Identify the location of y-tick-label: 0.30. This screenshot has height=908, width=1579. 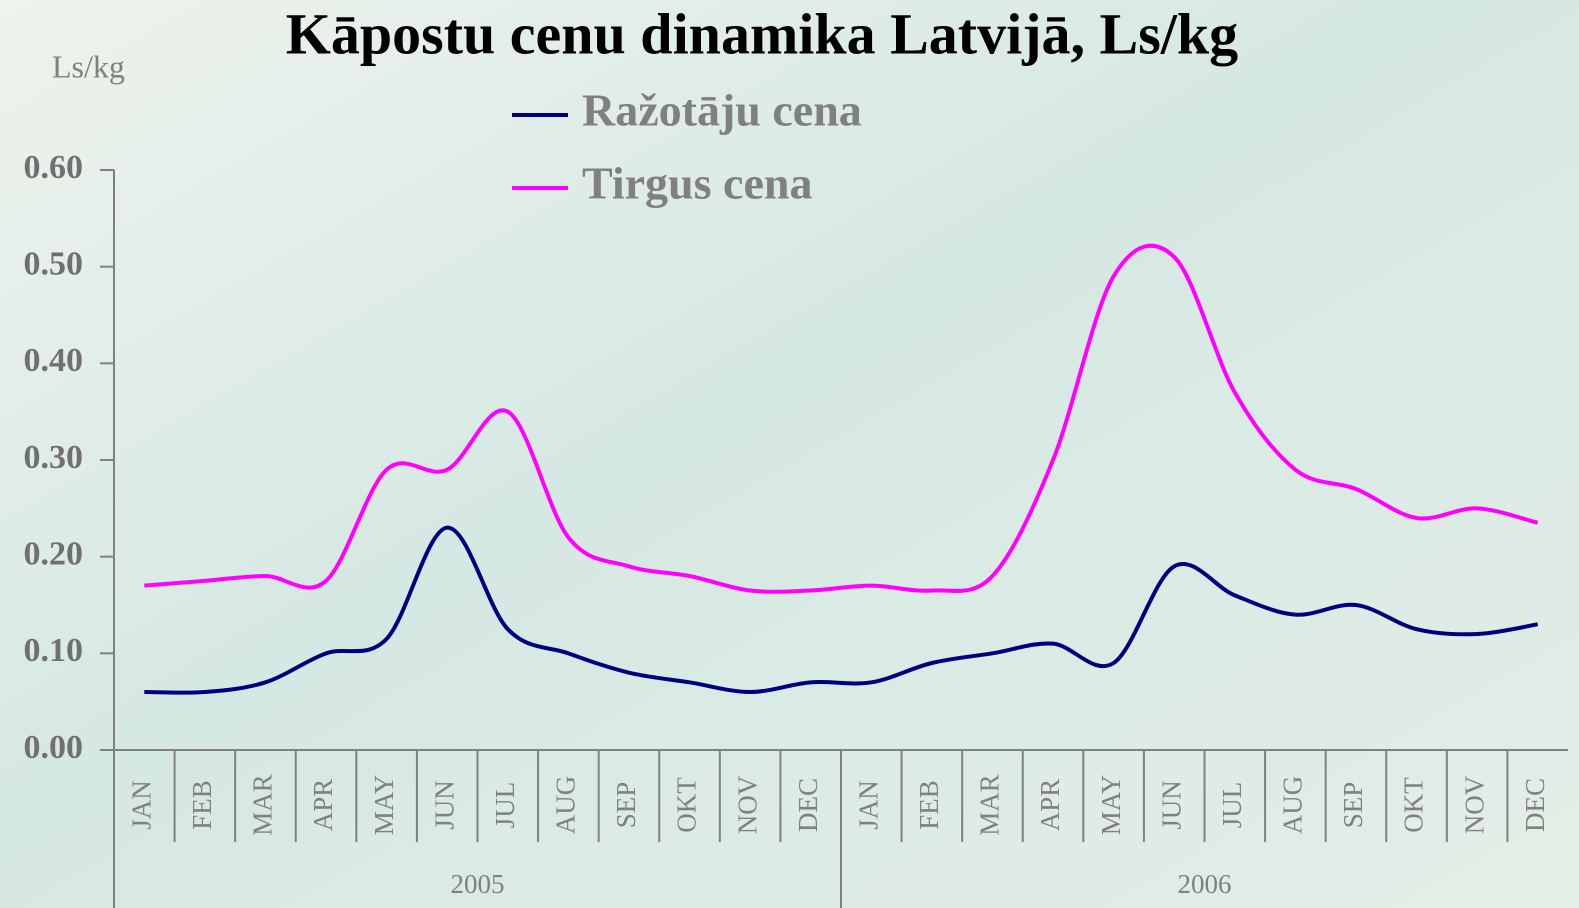
(54, 457).